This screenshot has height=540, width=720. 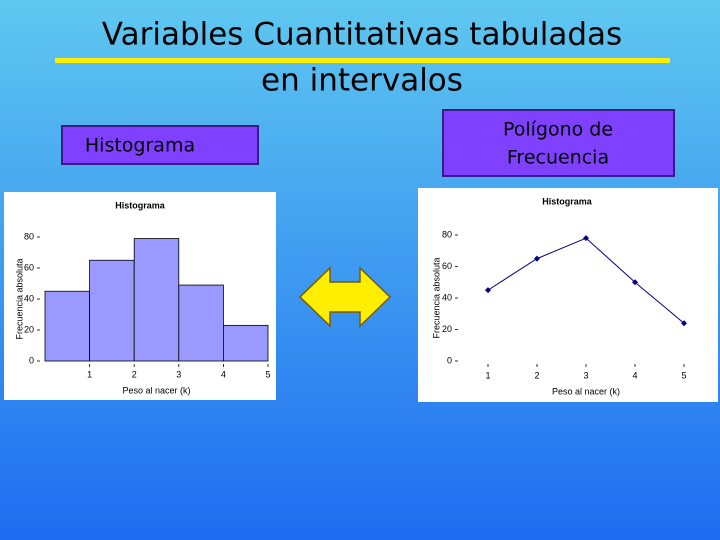 I want to click on title-line: en intervalos, so click(x=362, y=81).